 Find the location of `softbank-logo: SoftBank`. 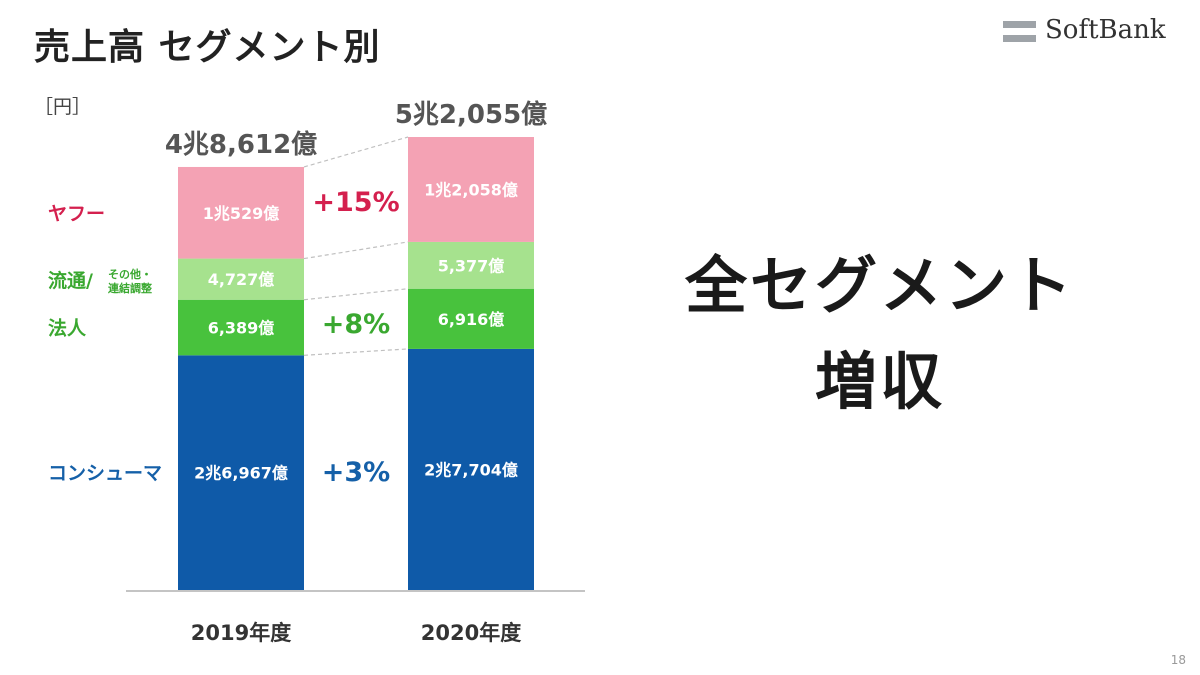

softbank-logo: SoftBank is located at coordinates (1090, 32).